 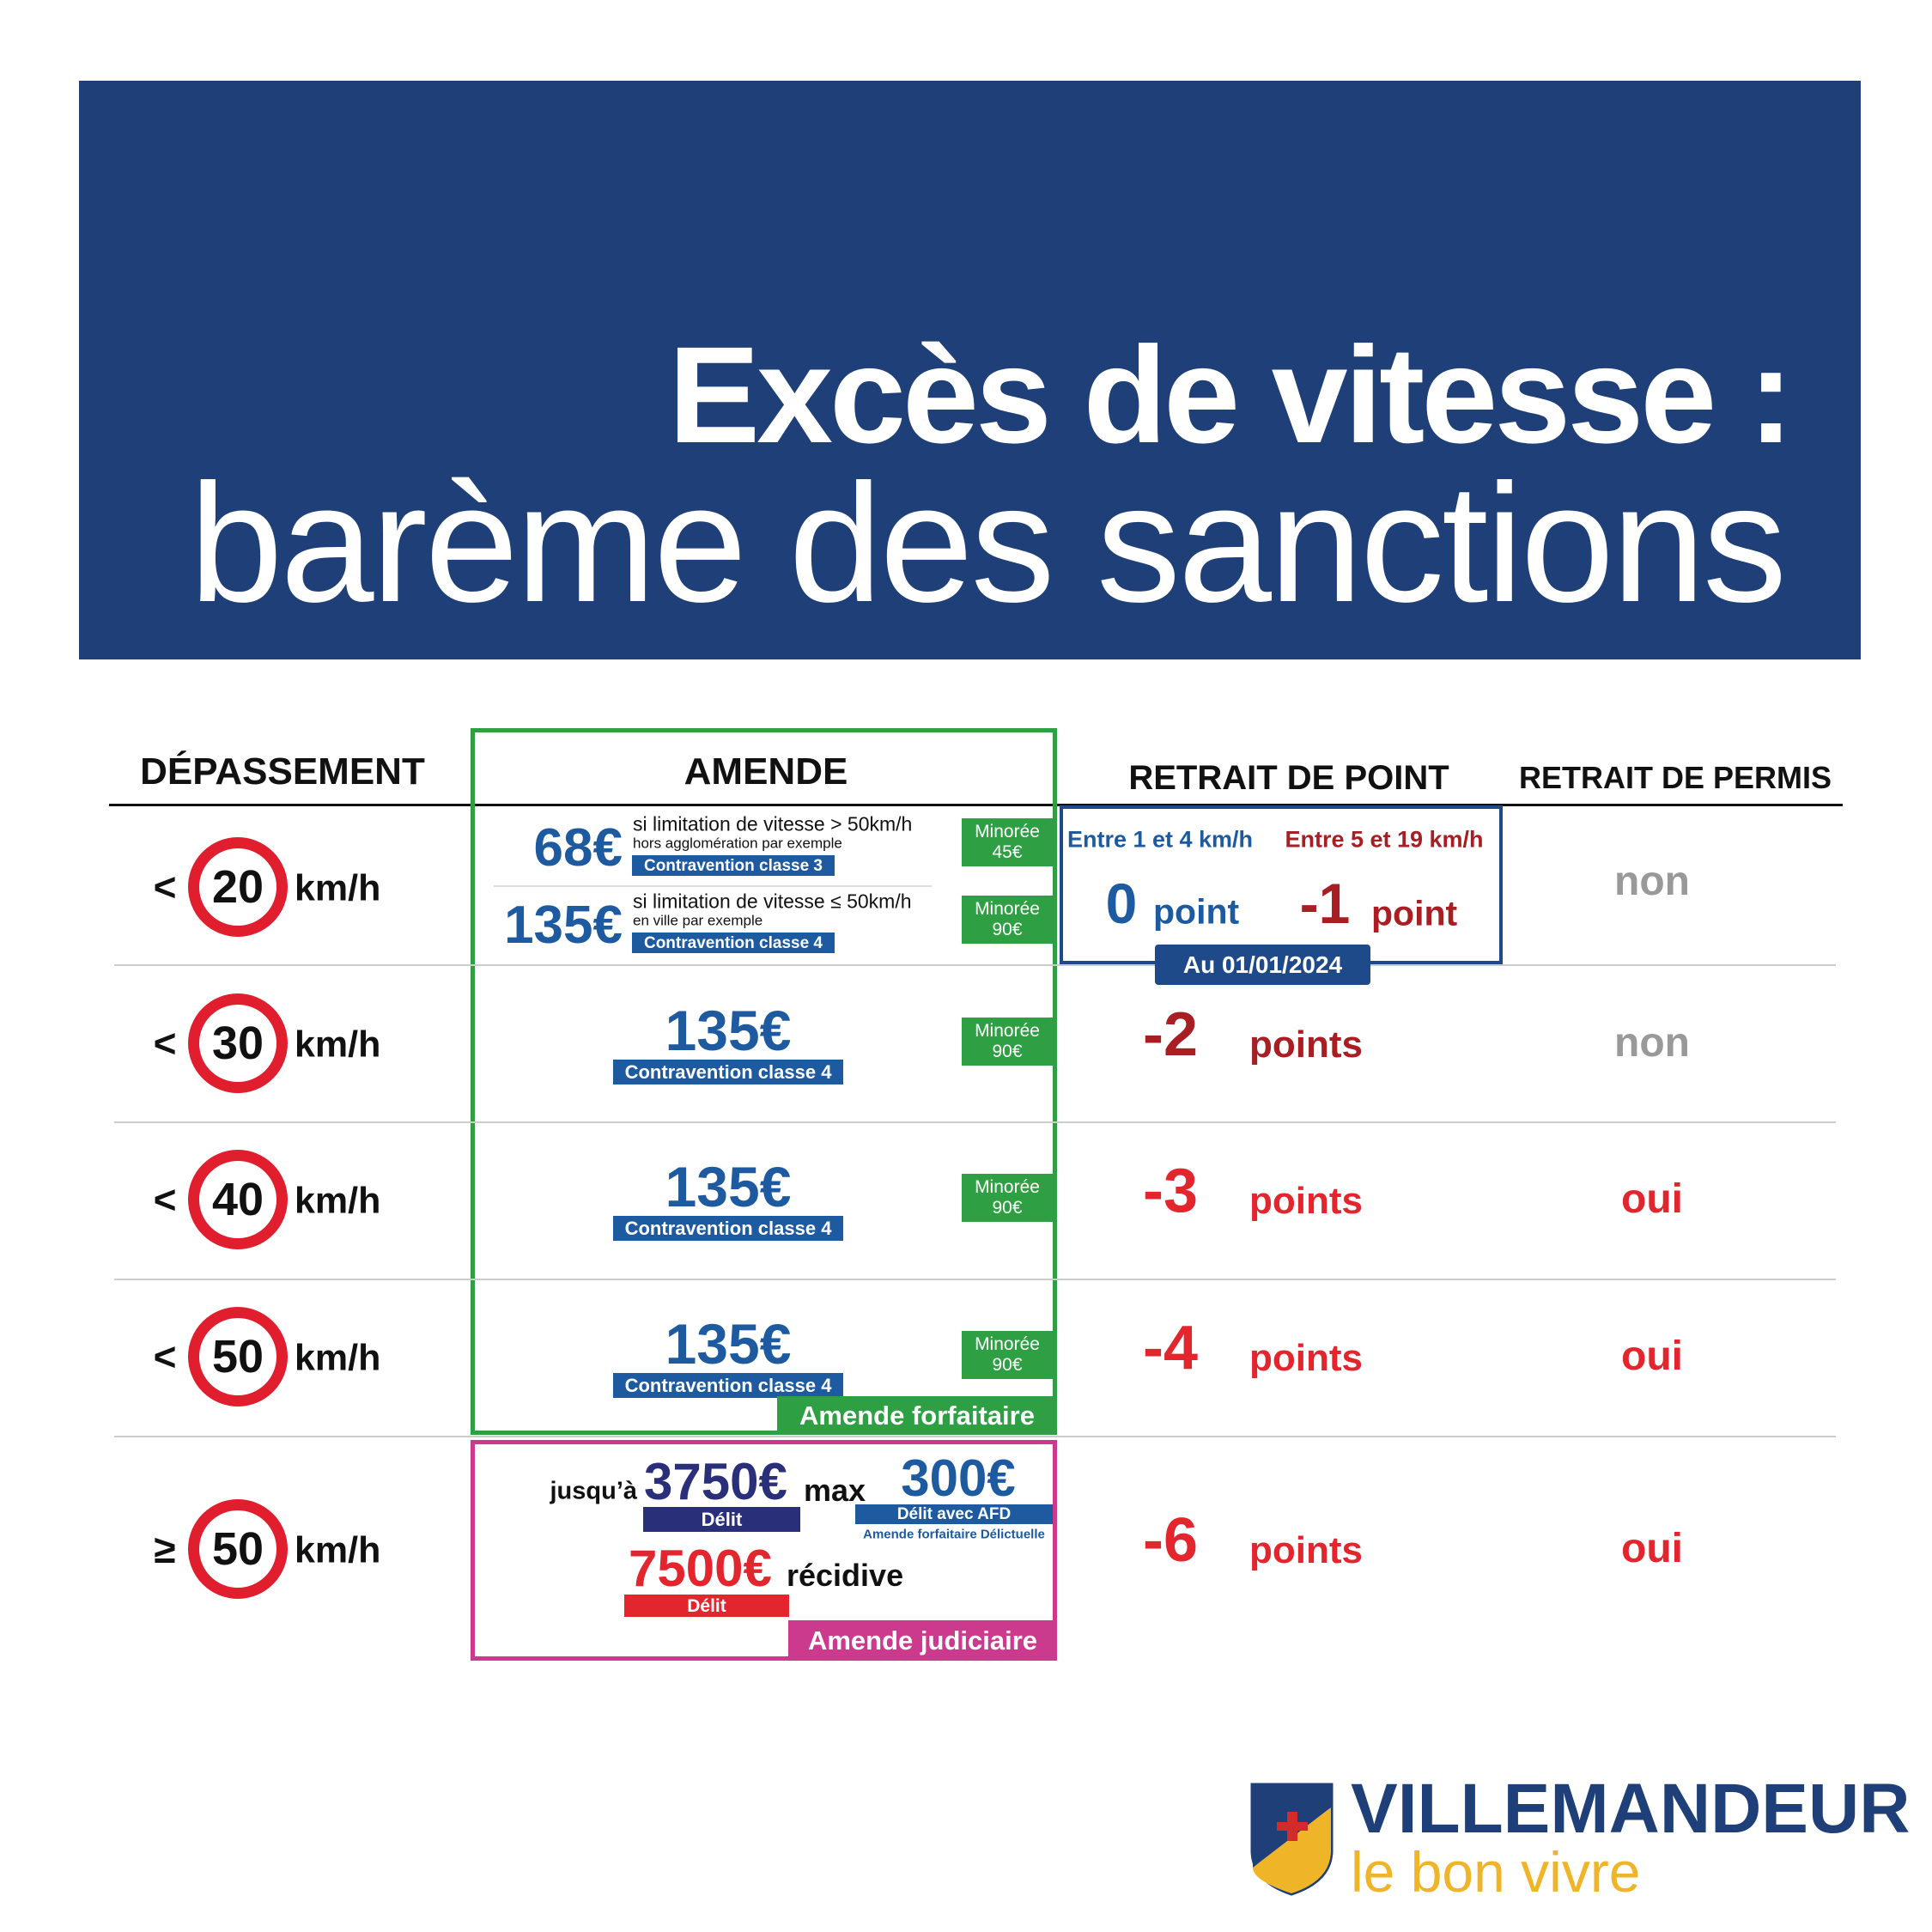 What do you see at coordinates (922, 1641) in the screenshot?
I see `box-label: Amende judiciaire` at bounding box center [922, 1641].